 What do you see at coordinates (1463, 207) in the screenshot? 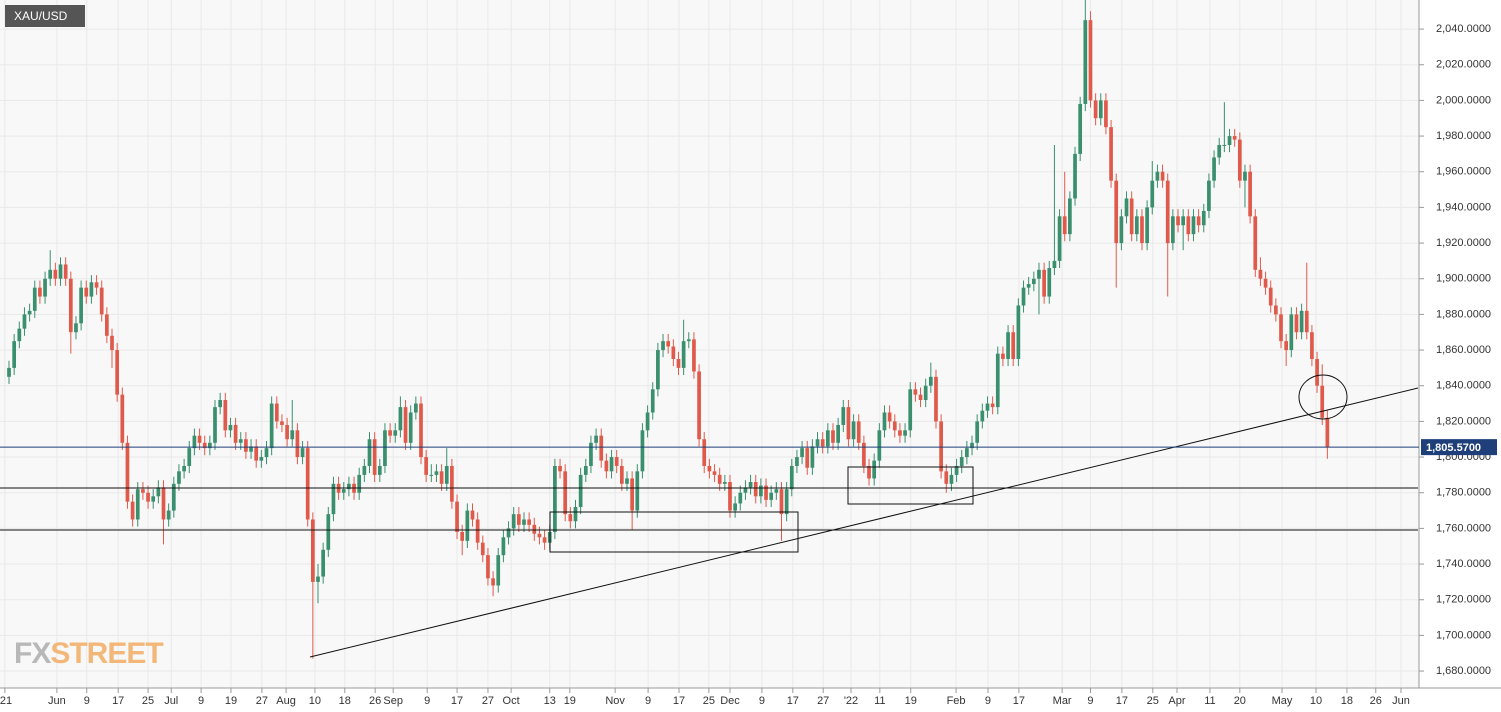
I see `y-tick-label: 1,940.0000` at bounding box center [1463, 207].